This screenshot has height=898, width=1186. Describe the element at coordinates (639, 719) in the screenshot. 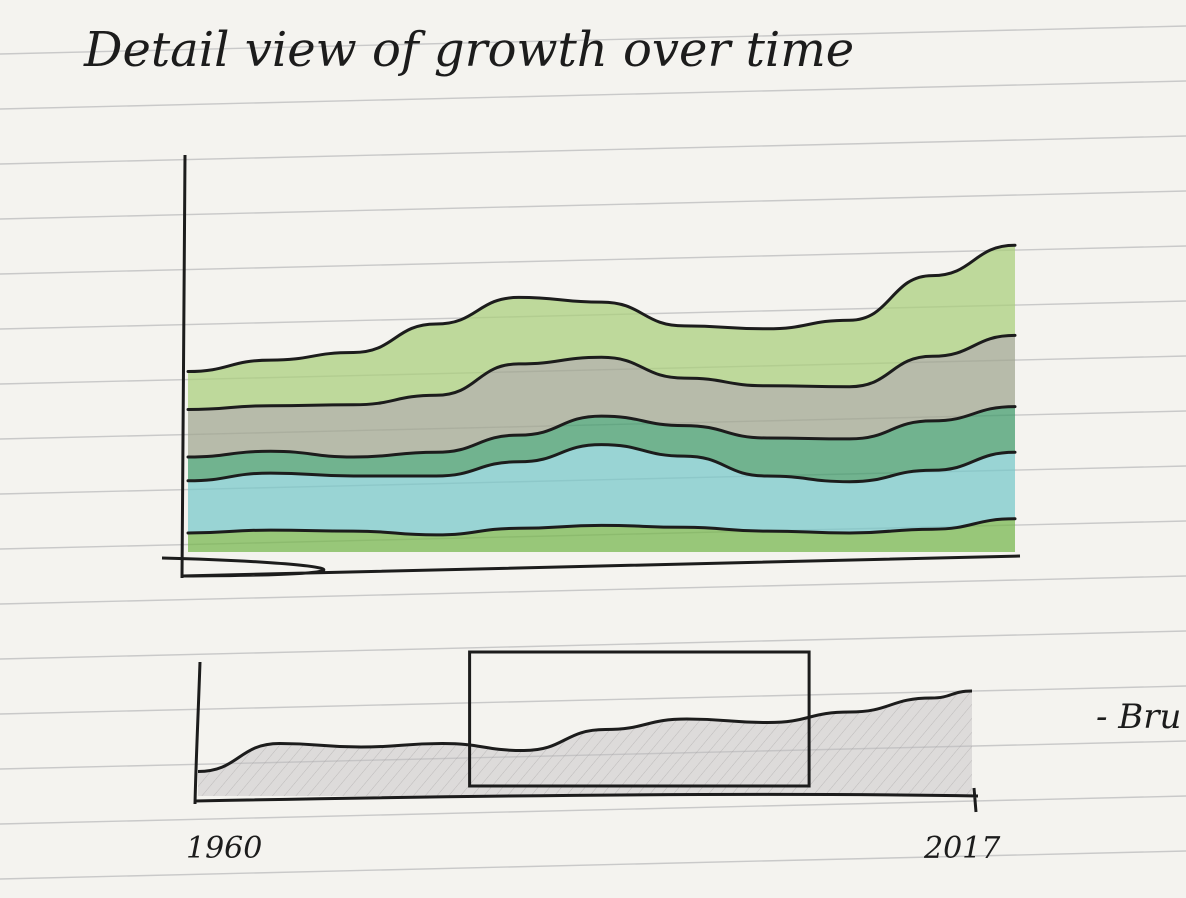

I see `brush-selection` at that location.